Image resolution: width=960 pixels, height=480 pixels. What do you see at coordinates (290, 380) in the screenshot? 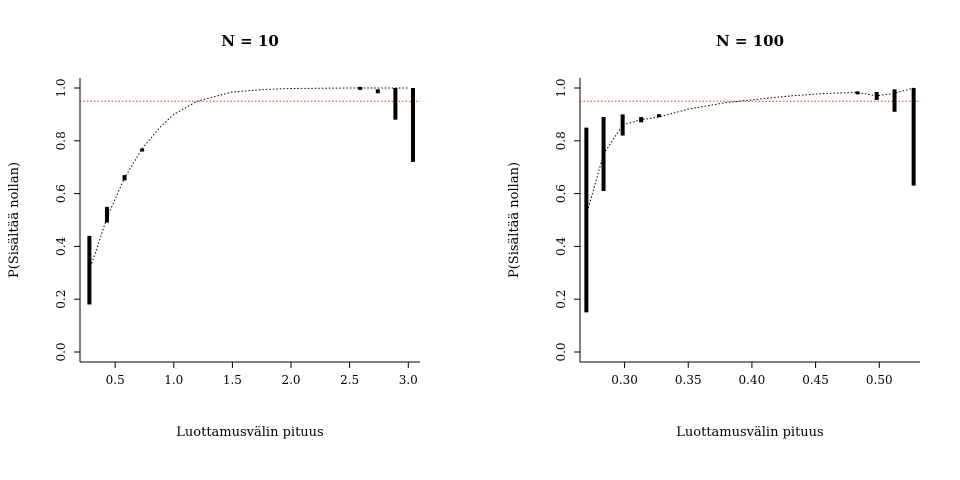
I see `x-tick-label: 2.0` at bounding box center [290, 380].